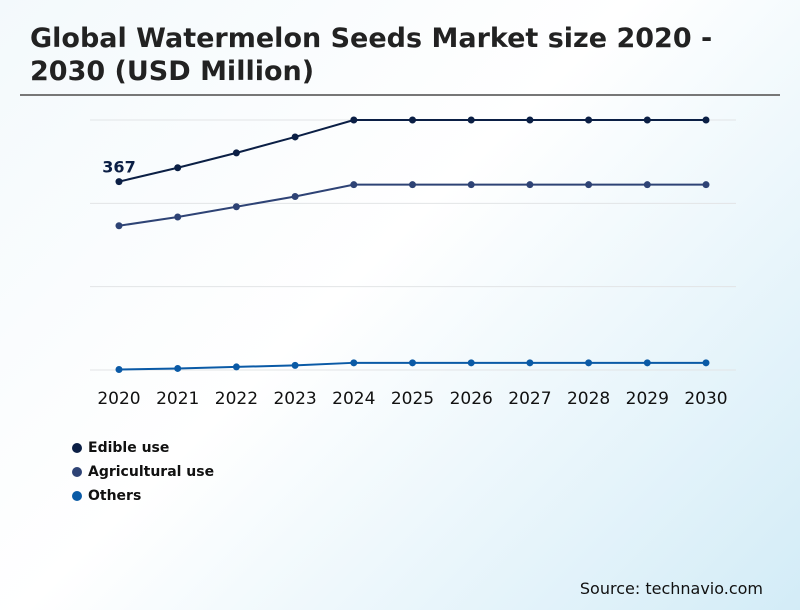 This screenshot has width=800, height=610. I want to click on legend-item-agricultural-use: Agricultural use, so click(143, 472).